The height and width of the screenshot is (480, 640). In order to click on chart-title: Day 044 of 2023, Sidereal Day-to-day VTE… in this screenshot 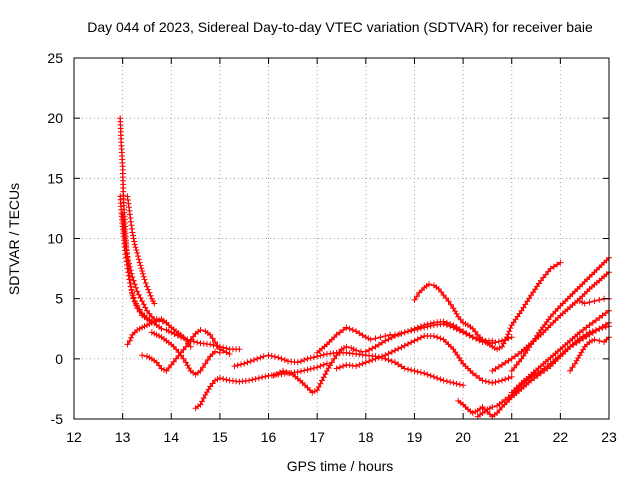, I will do `click(340, 27)`.